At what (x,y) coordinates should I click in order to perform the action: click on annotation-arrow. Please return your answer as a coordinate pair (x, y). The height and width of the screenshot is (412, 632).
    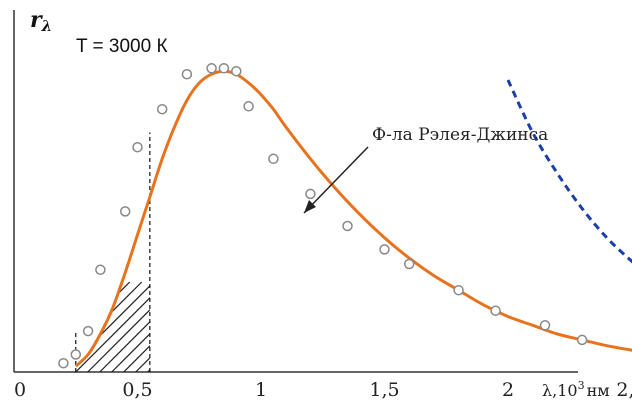
    Looking at the image, I should click on (336, 180).